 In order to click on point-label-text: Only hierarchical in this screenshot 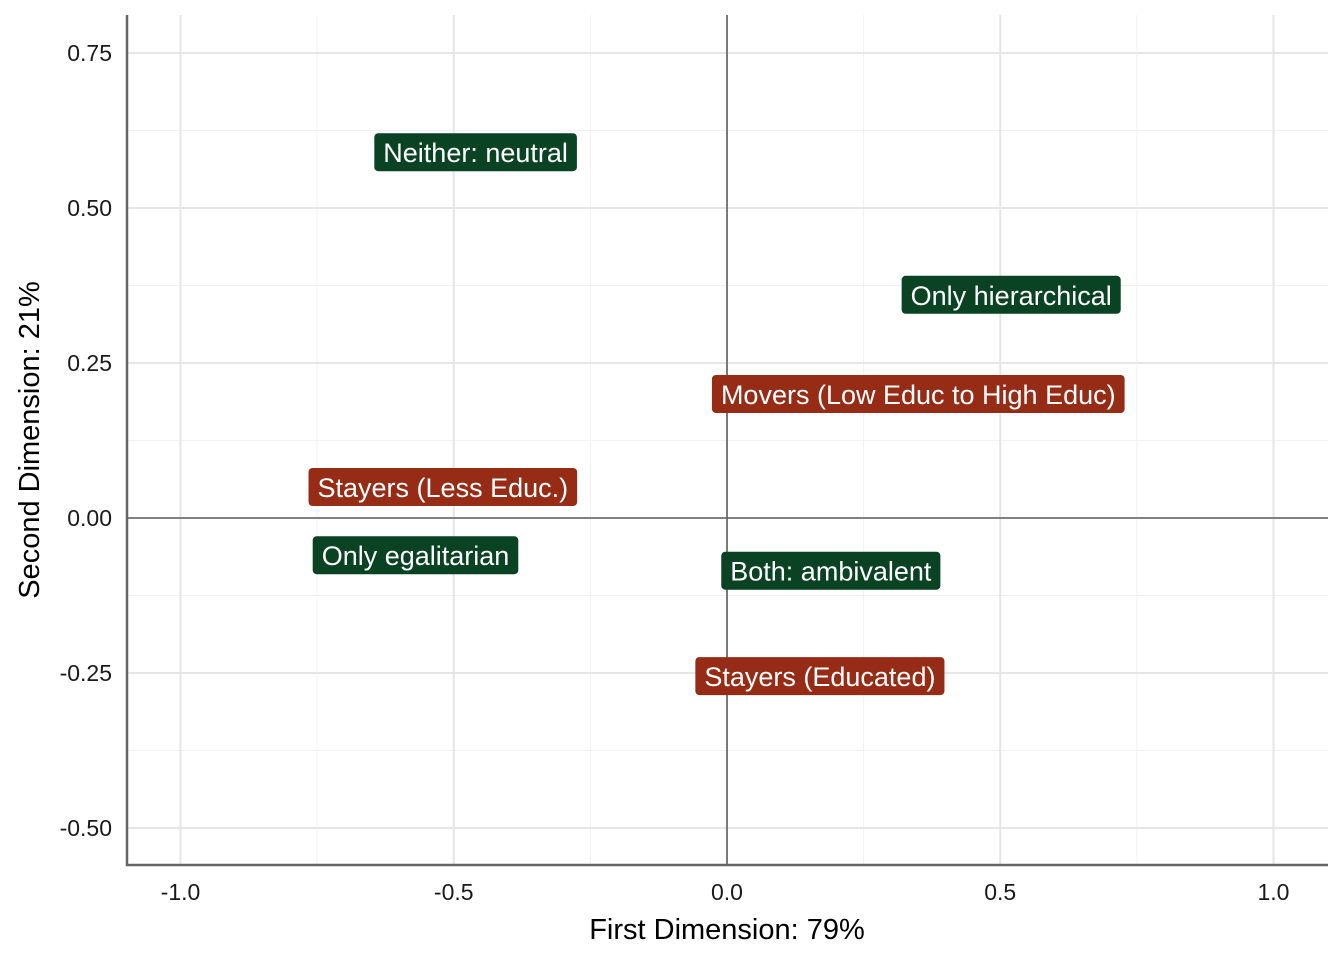, I will do `click(1011, 296)`.